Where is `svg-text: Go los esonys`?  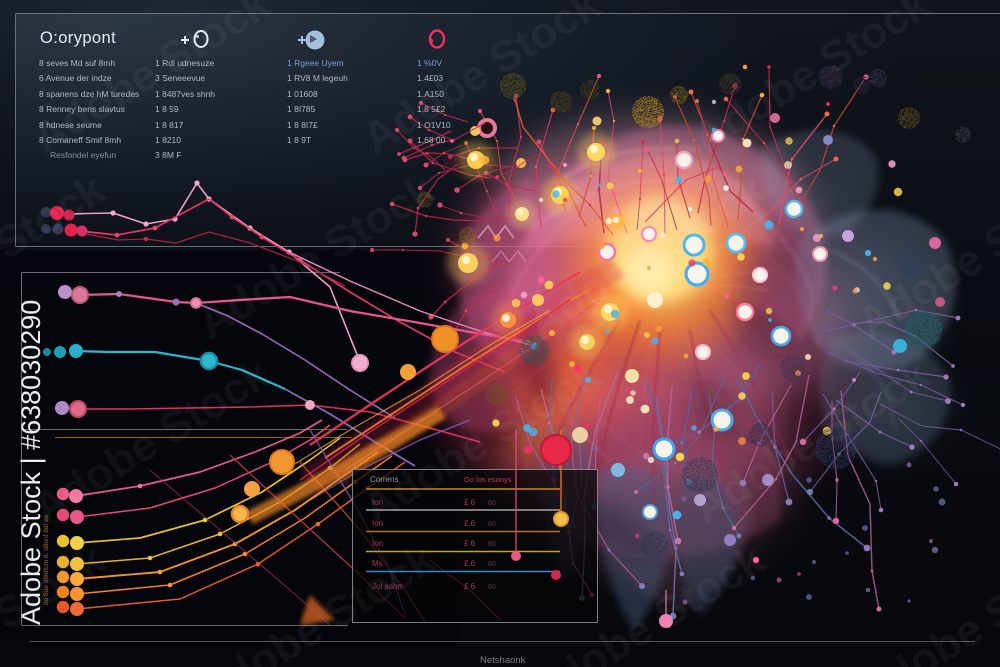
svg-text: Go los esonys is located at coordinates (488, 479).